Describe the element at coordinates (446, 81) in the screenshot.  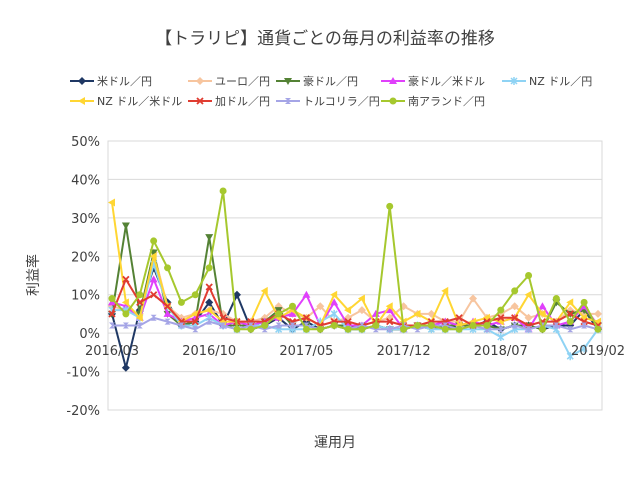
I see `legend-label: 豪ドル／米ドル` at that location.